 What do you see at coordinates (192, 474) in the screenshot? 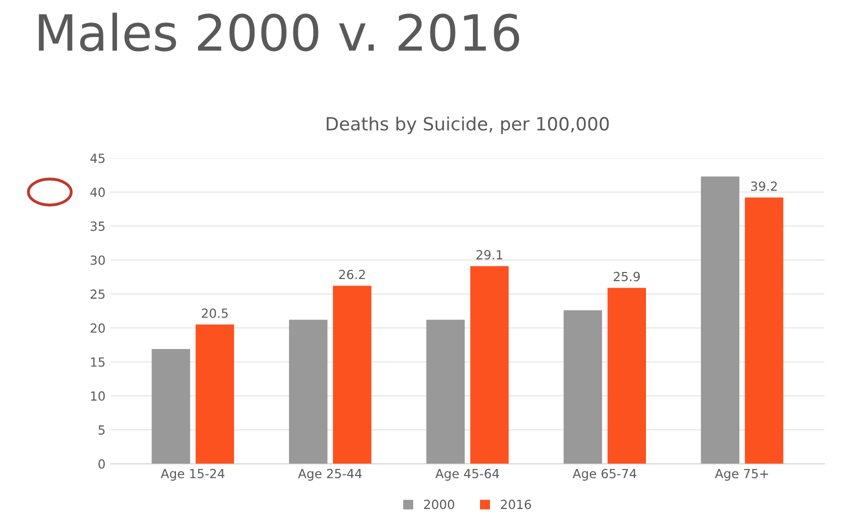
I see `x-tick-label: Age 15-24` at bounding box center [192, 474].